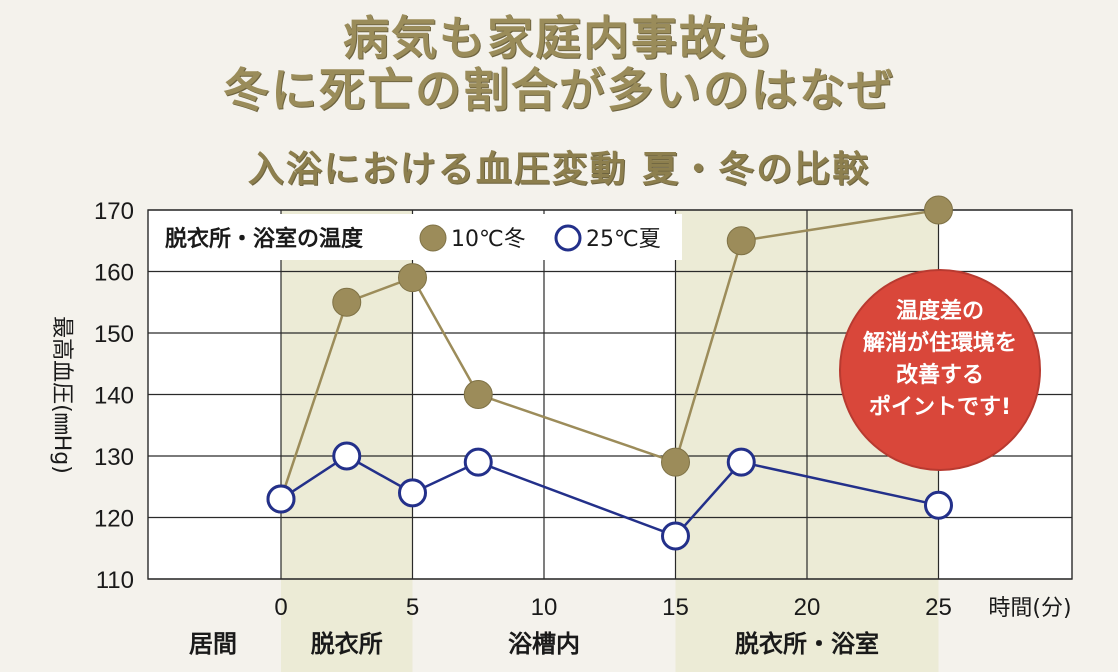 The height and width of the screenshot is (672, 1118). I want to click on legend-box, so click(417, 237).